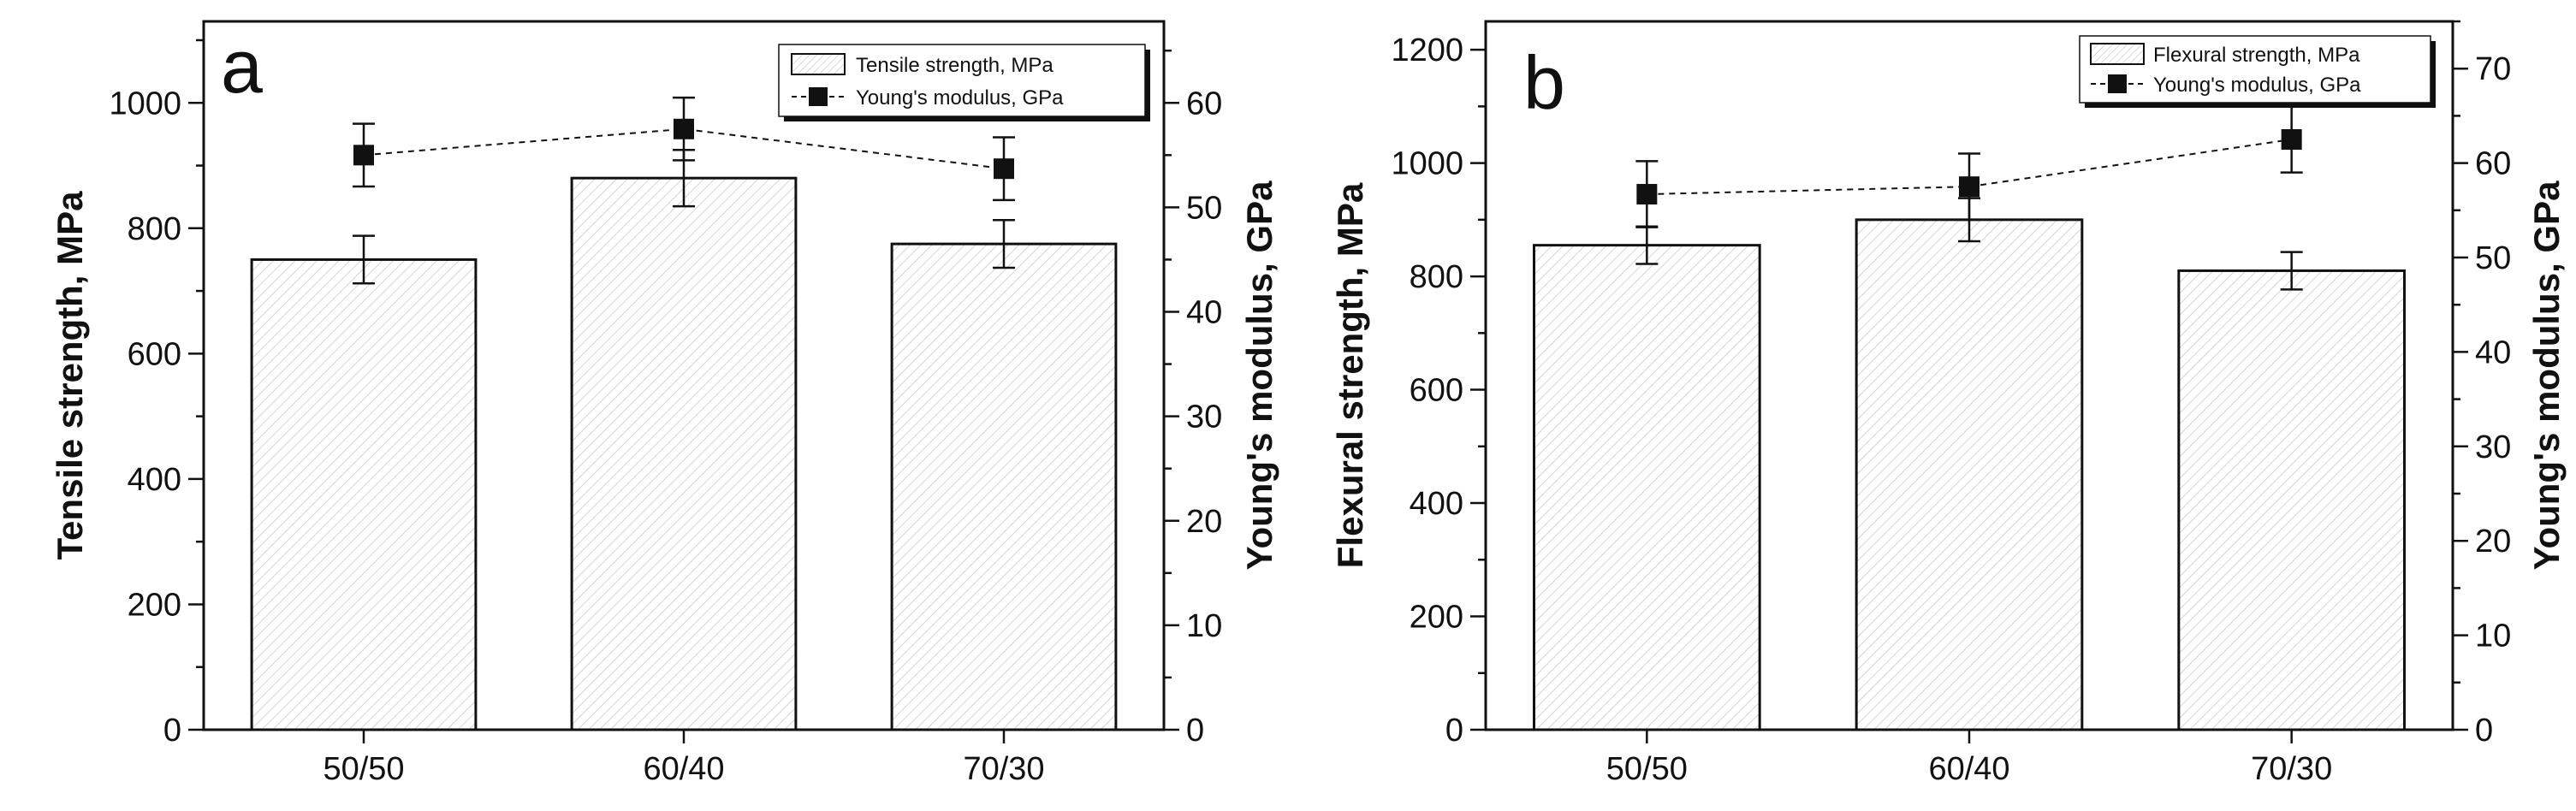 Image resolution: width=2576 pixels, height=811 pixels. I want to click on panel-letter: b, so click(1544, 83).